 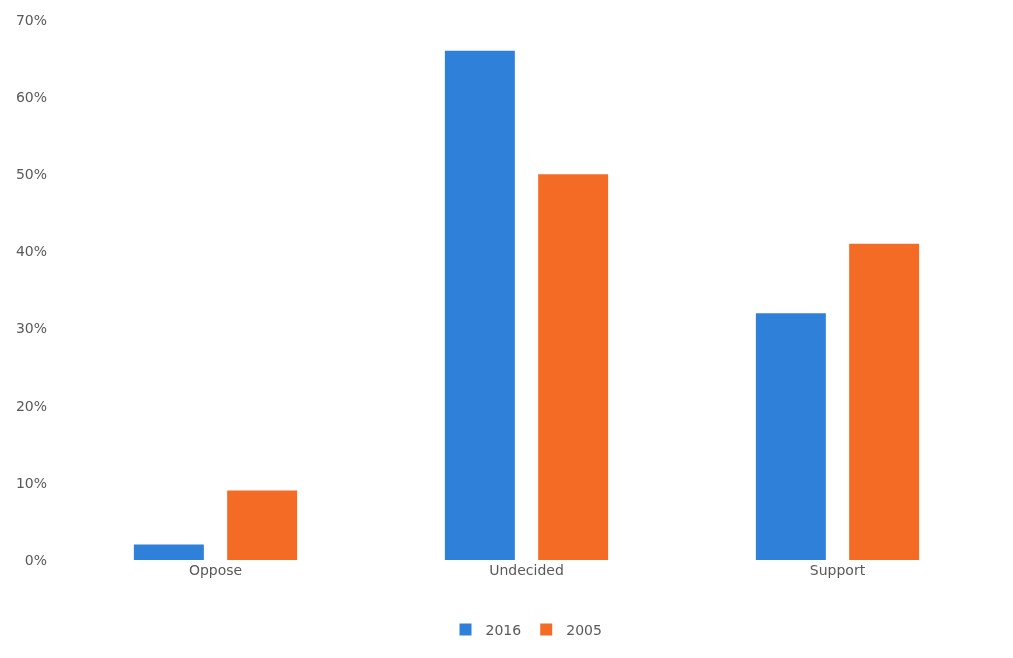 I want to click on y-tick-label: 20%, so click(x=31, y=405).